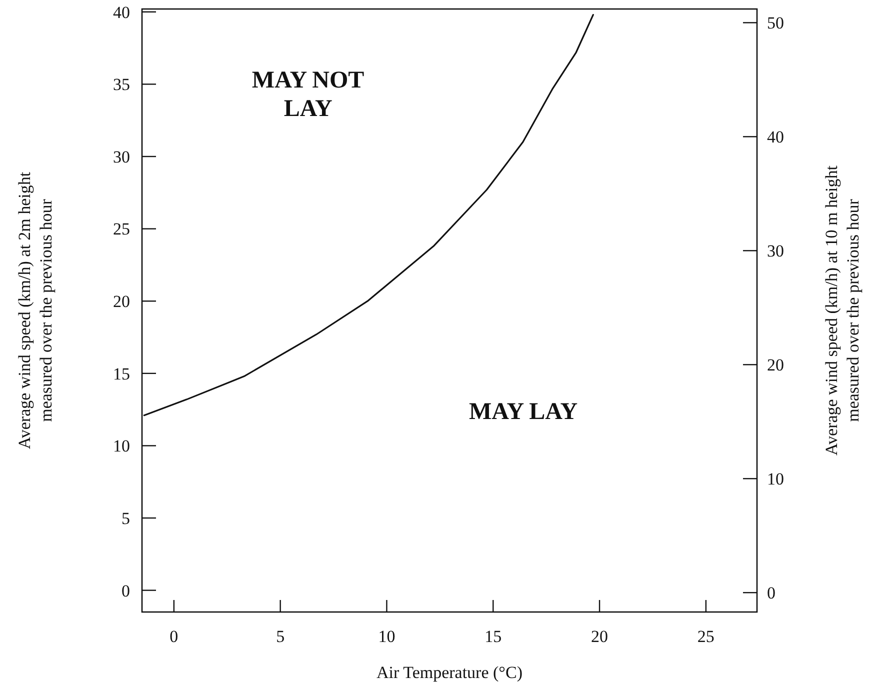 The height and width of the screenshot is (700, 877). What do you see at coordinates (121, 12) in the screenshot?
I see `y-tick-label: 40` at bounding box center [121, 12].